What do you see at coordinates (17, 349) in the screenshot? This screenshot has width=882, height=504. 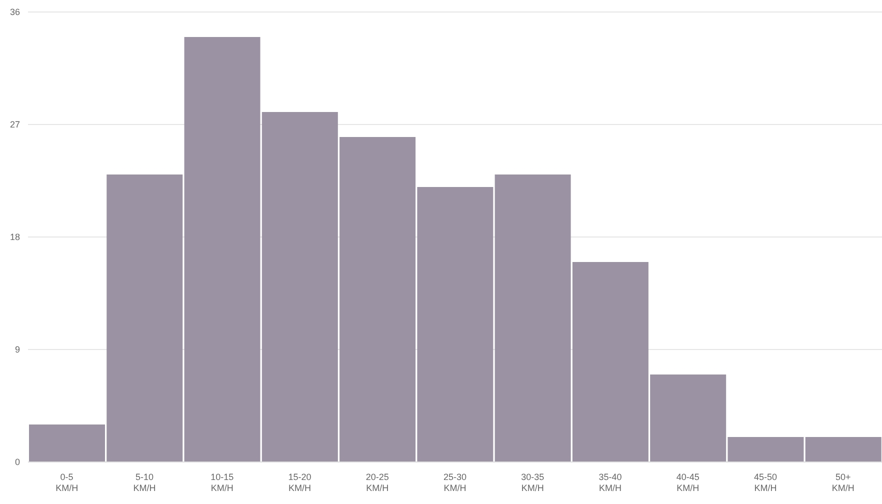 I see `y-tick-label: 9` at bounding box center [17, 349].